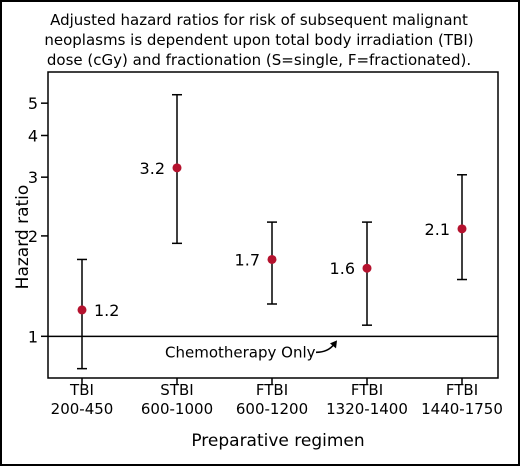 This screenshot has width=520, height=466. Describe the element at coordinates (272, 409) in the screenshot. I see `x-tick-label: 600-1200` at that location.